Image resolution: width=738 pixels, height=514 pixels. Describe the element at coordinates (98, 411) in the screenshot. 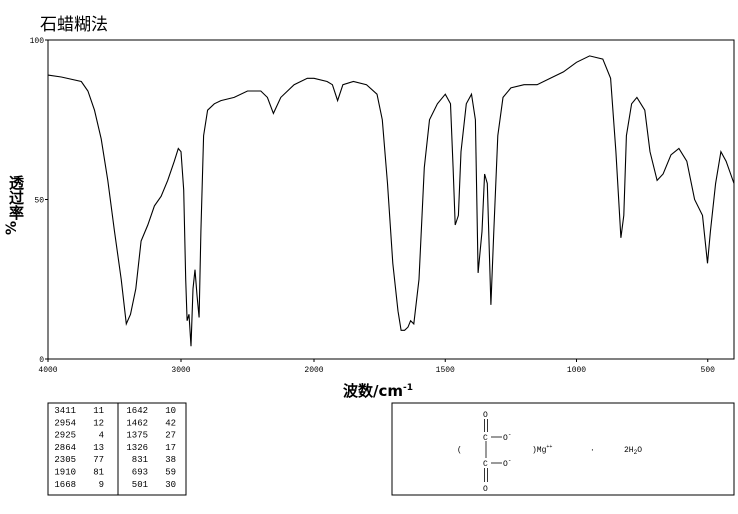

I see `table-cell: 11` at that location.